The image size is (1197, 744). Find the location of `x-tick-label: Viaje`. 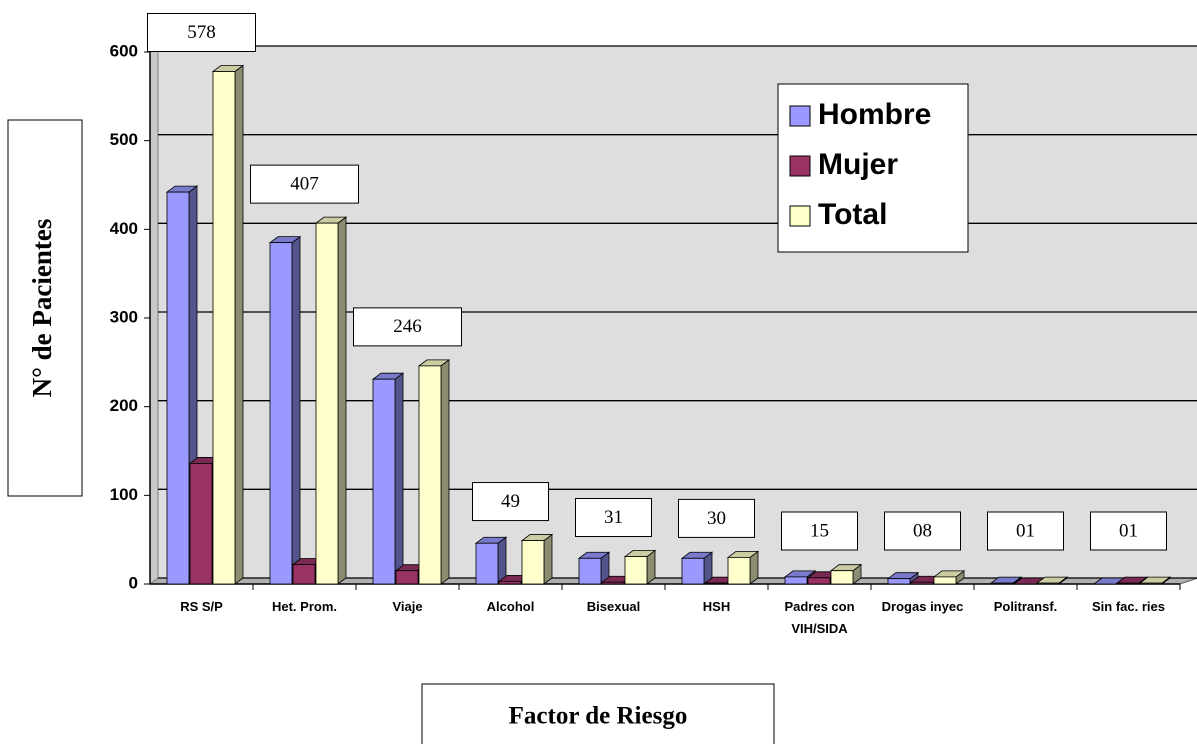

x-tick-label: Viaje is located at coordinates (407, 606).